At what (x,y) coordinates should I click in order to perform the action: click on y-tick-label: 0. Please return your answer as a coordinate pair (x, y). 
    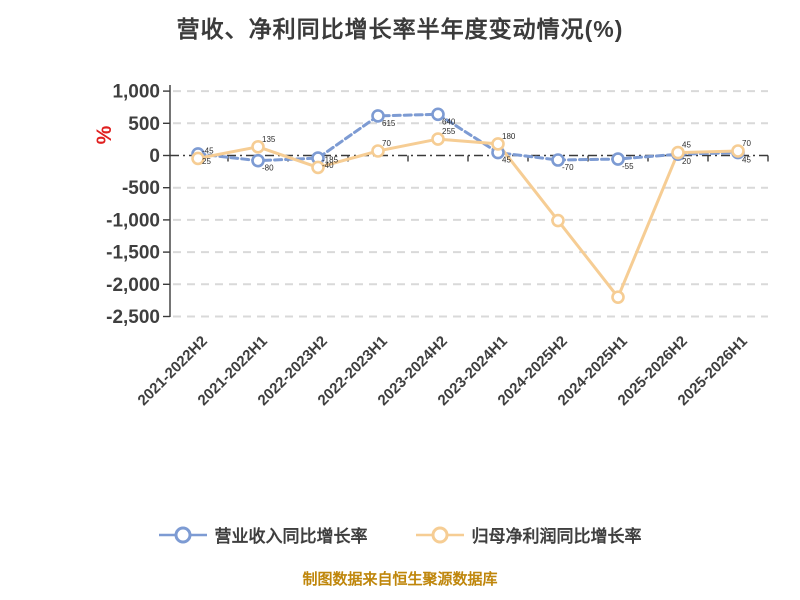
    Looking at the image, I should click on (154, 156).